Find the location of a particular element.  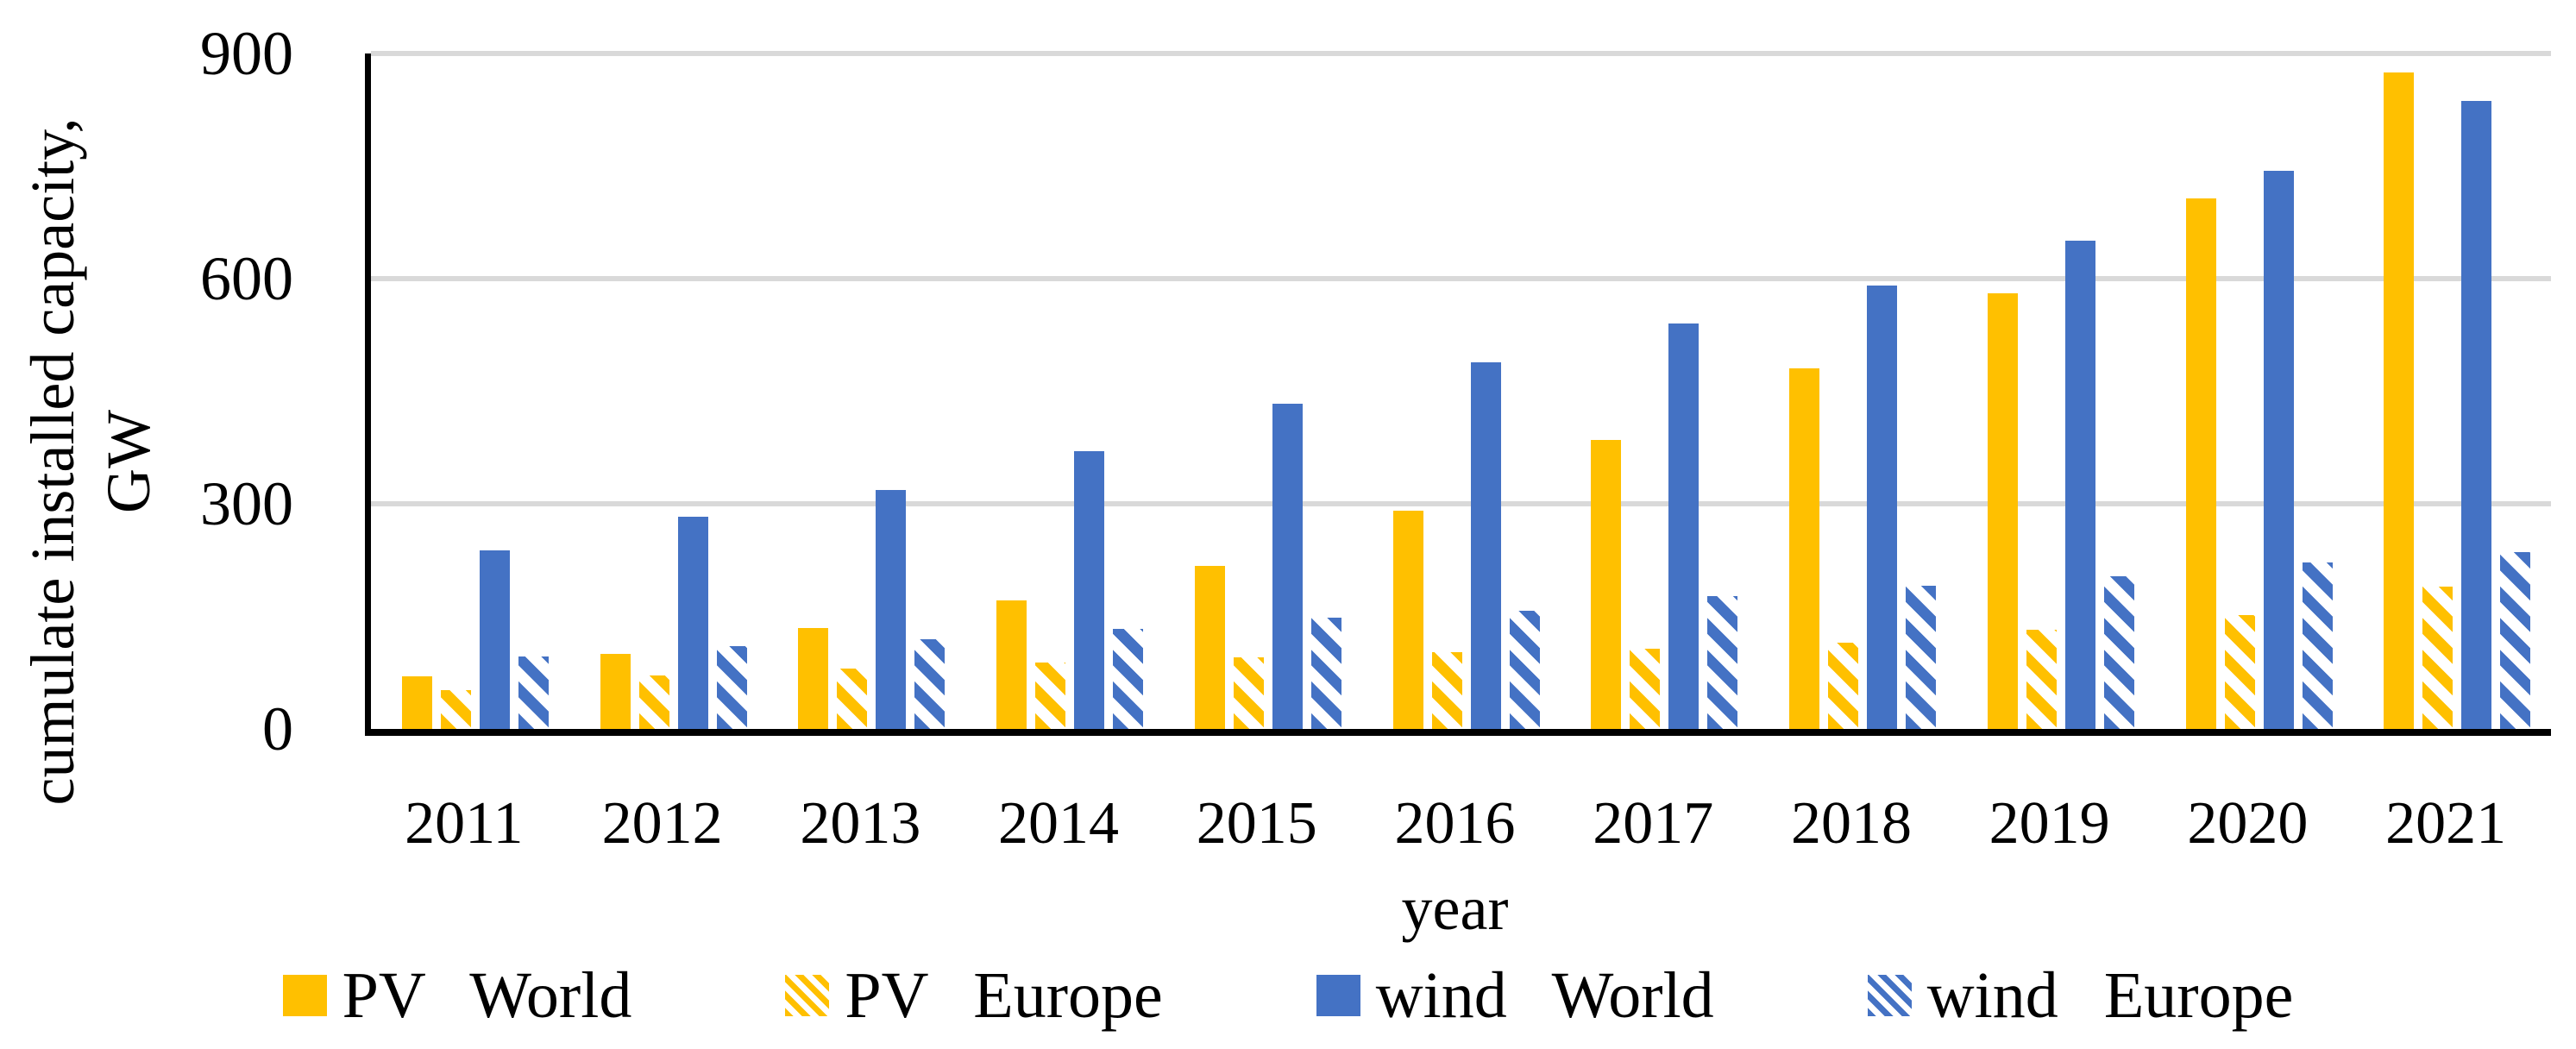

x-tick-label-2015: 2015 is located at coordinates (1256, 823).